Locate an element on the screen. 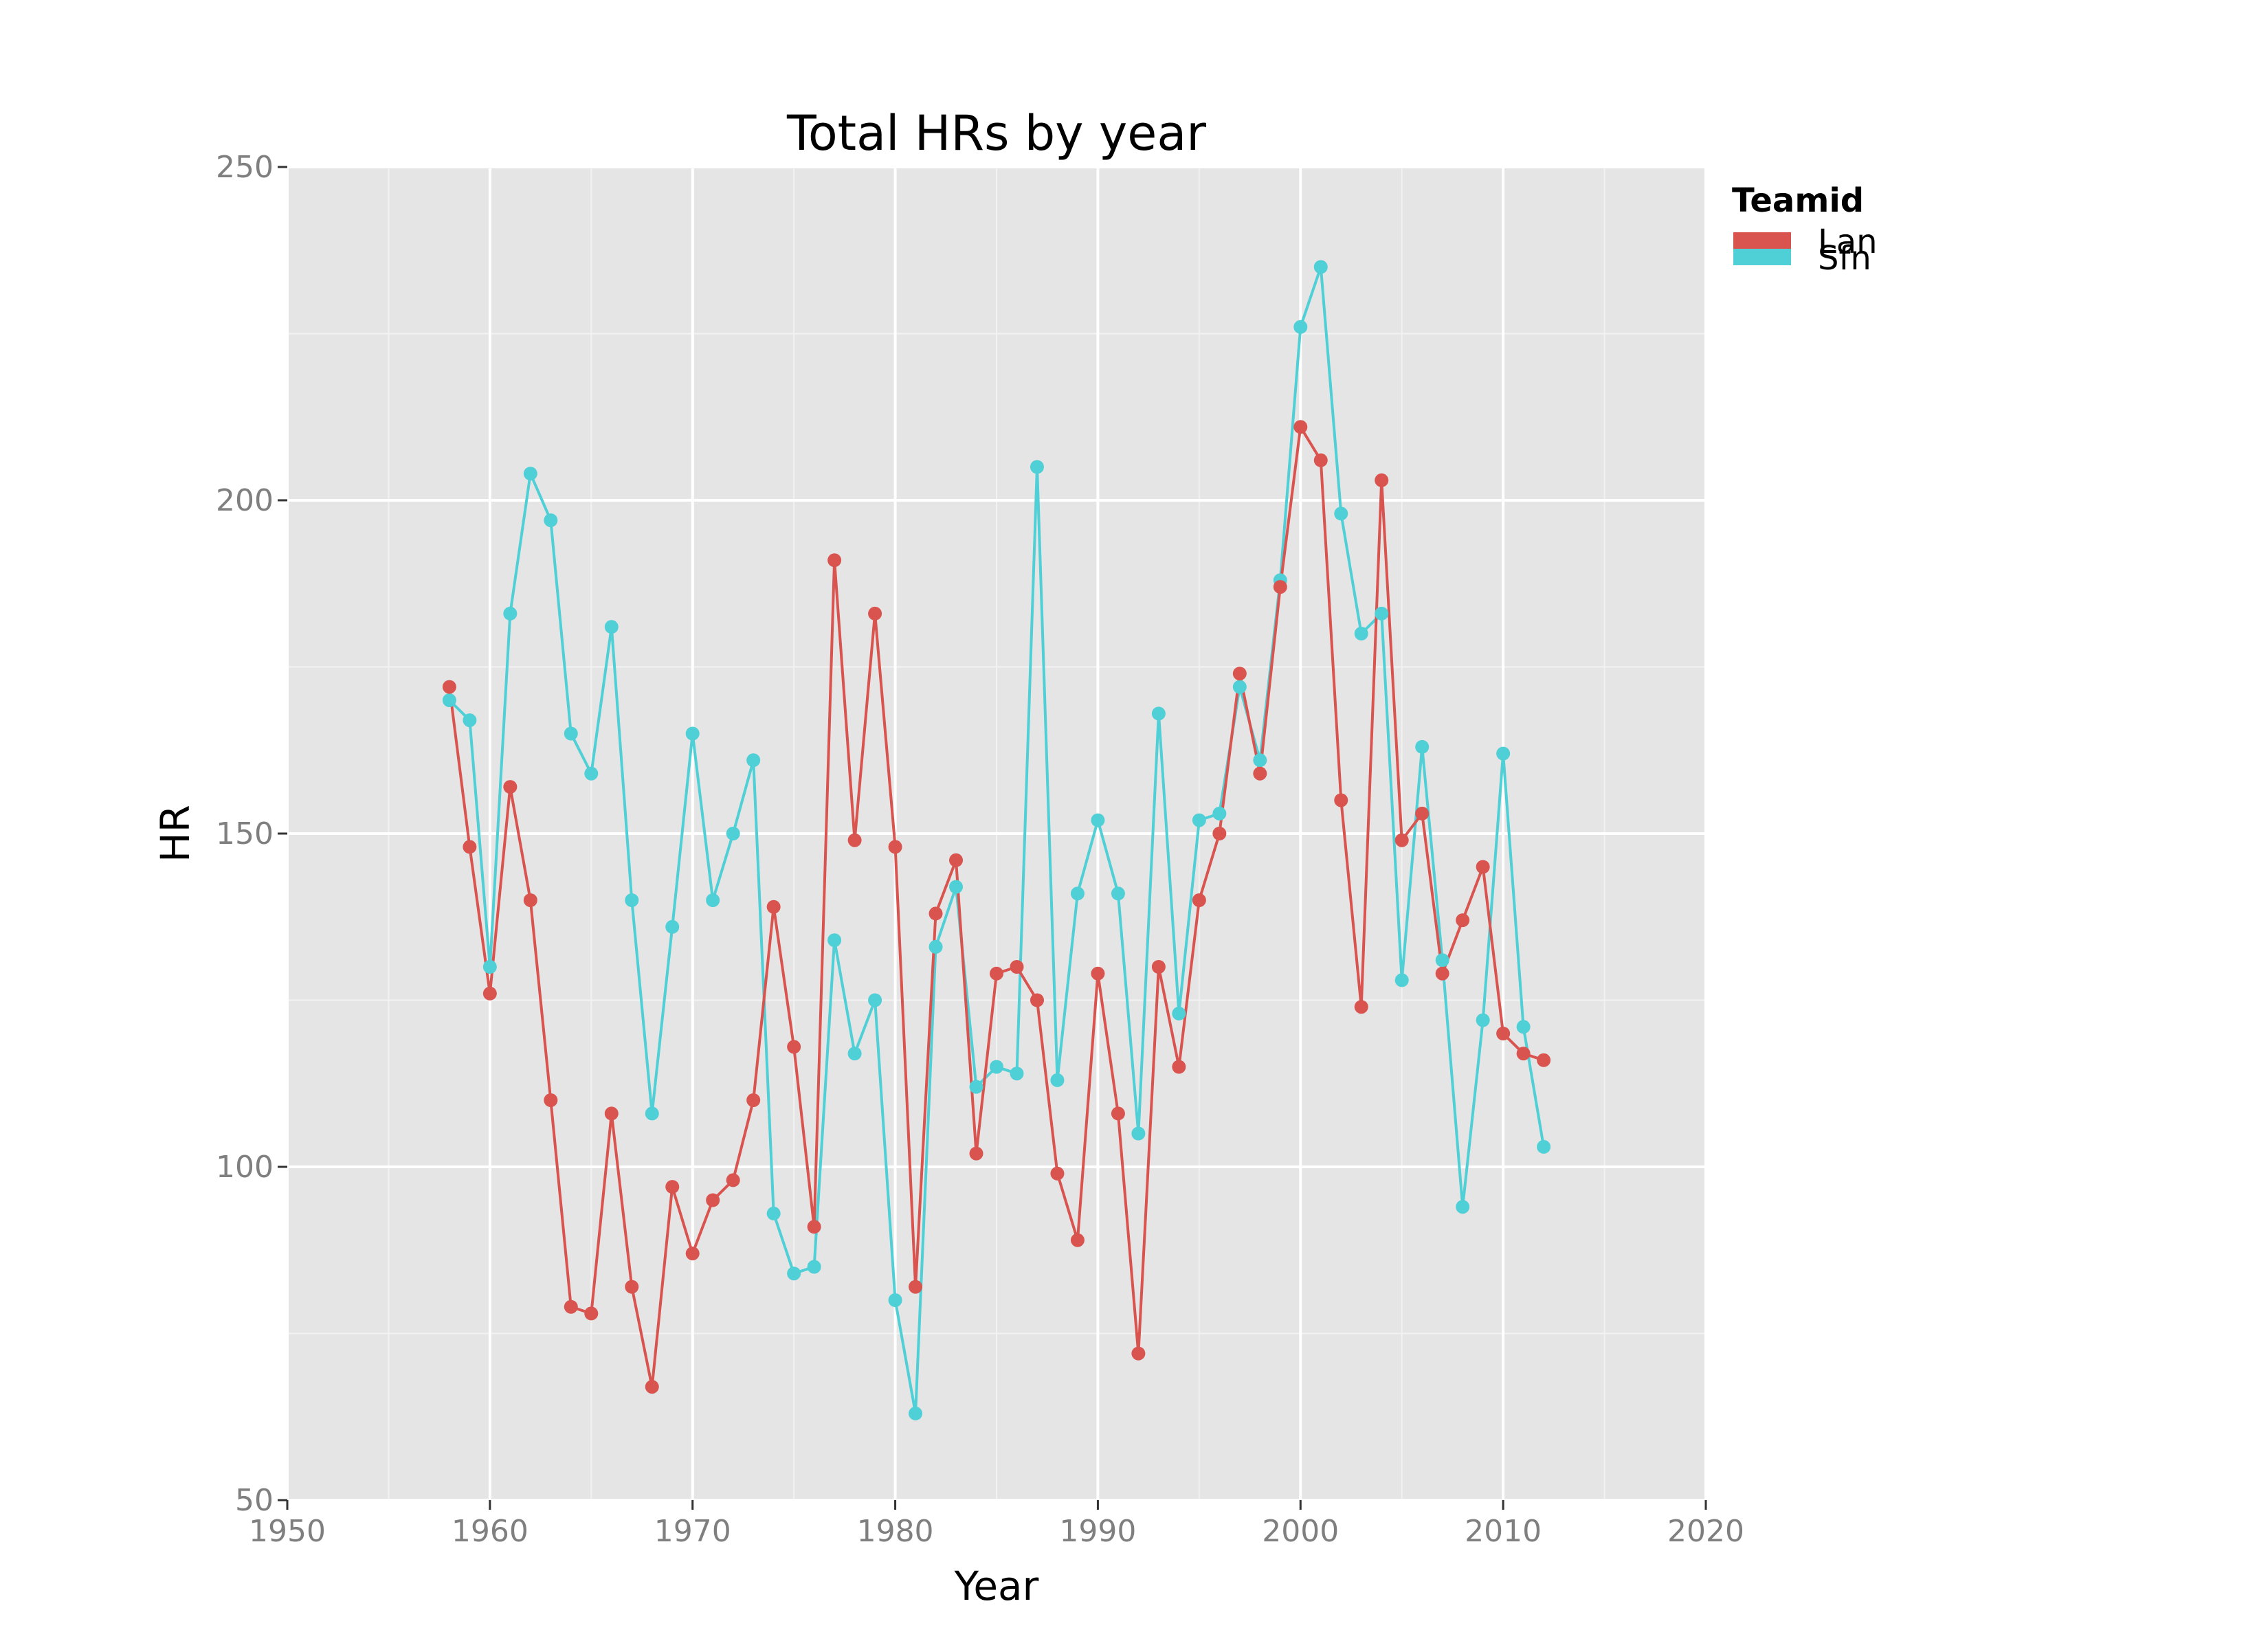 This screenshot has width=2268, height=1652. y-axis-title: HR is located at coordinates (175, 833).